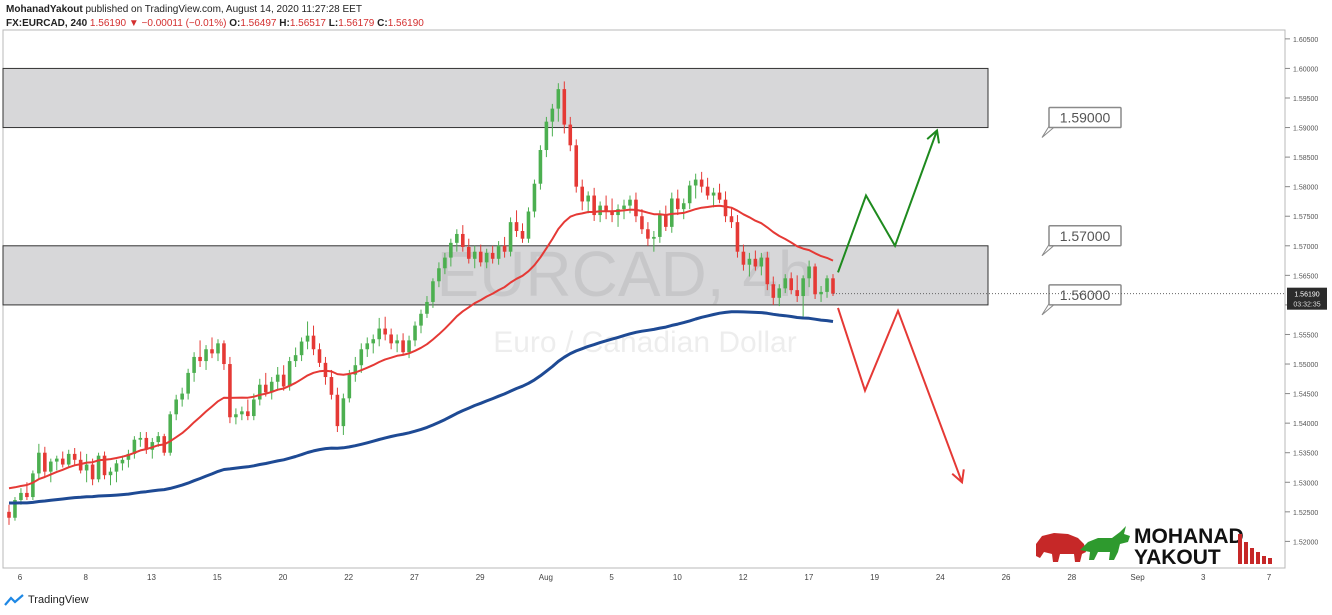 The image size is (1332, 615). Describe the element at coordinates (1305, 365) in the screenshot. I see `price-tick-label: 1.55000` at that location.